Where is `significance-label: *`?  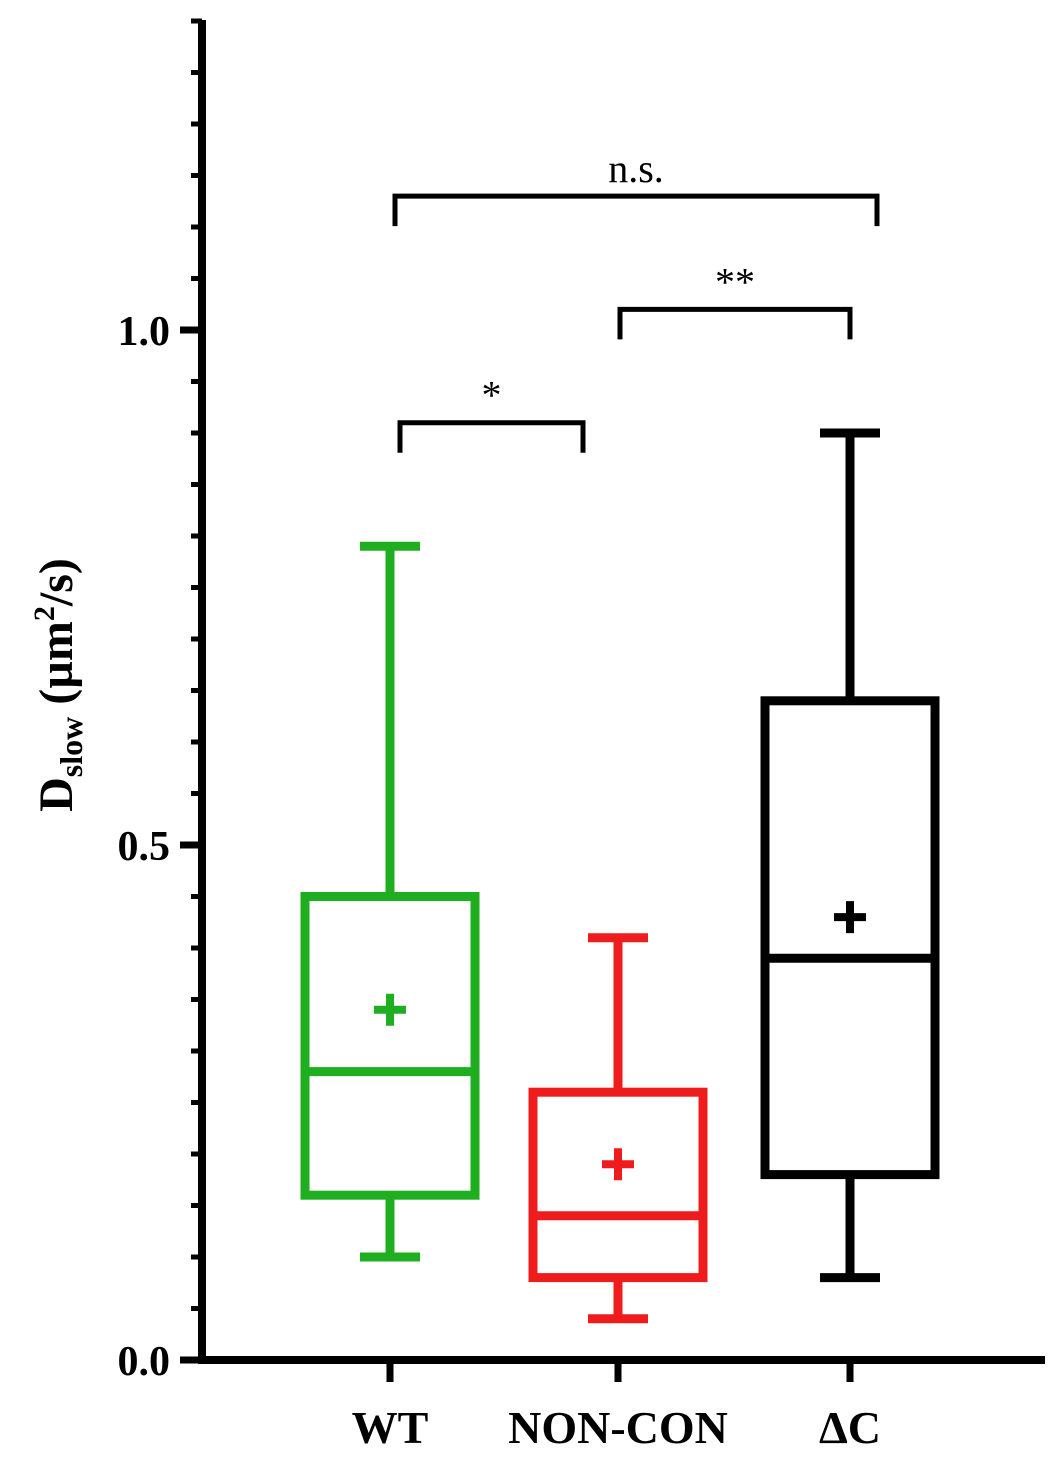
significance-label: * is located at coordinates (492, 395).